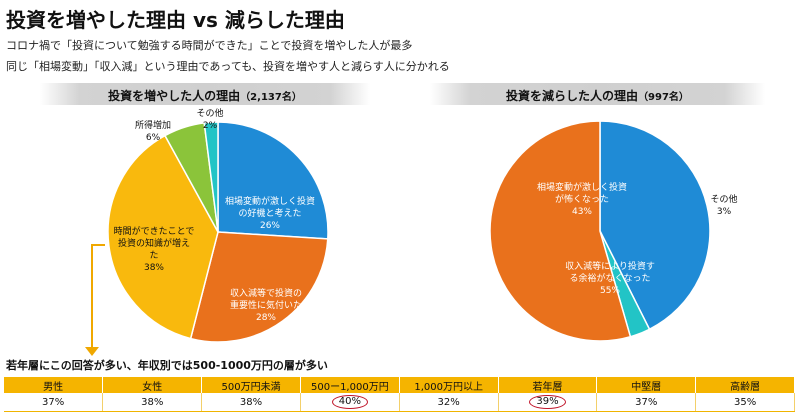 The height and width of the screenshot is (417, 800). I want to click on breakdown-value-5: 39%, so click(548, 402).